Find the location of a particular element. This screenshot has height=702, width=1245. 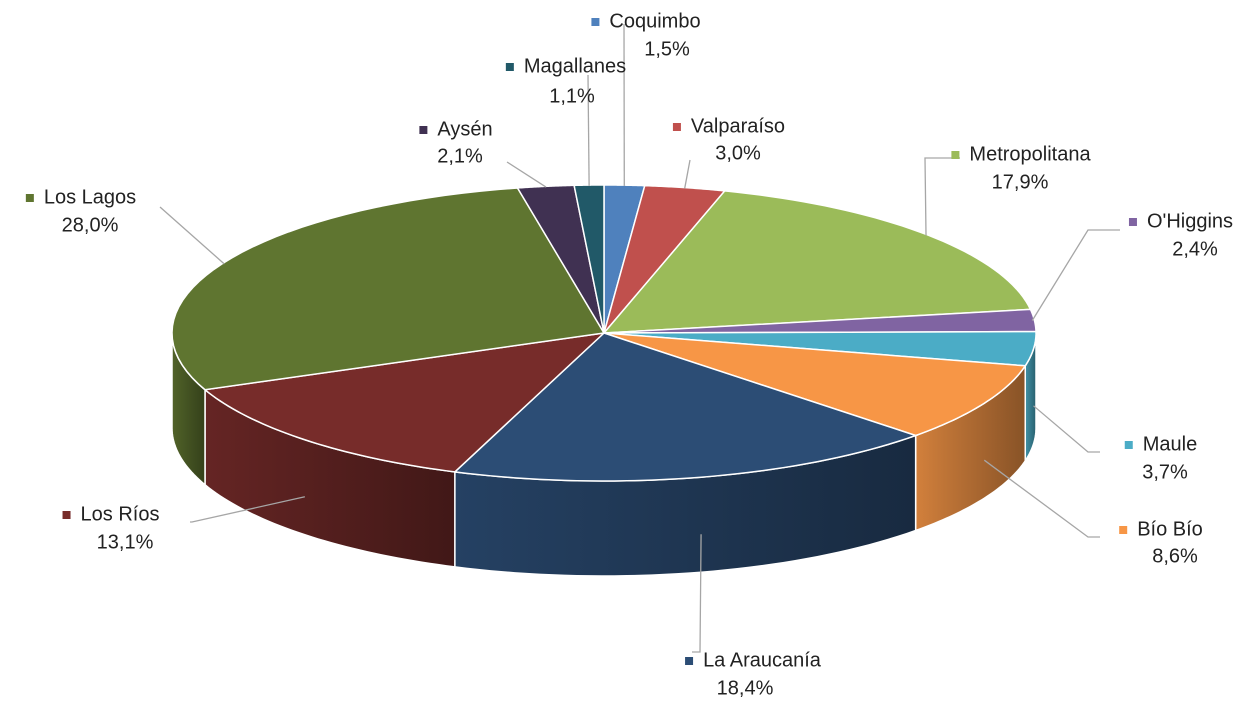

slice-label: Magallanes is located at coordinates (575, 66).